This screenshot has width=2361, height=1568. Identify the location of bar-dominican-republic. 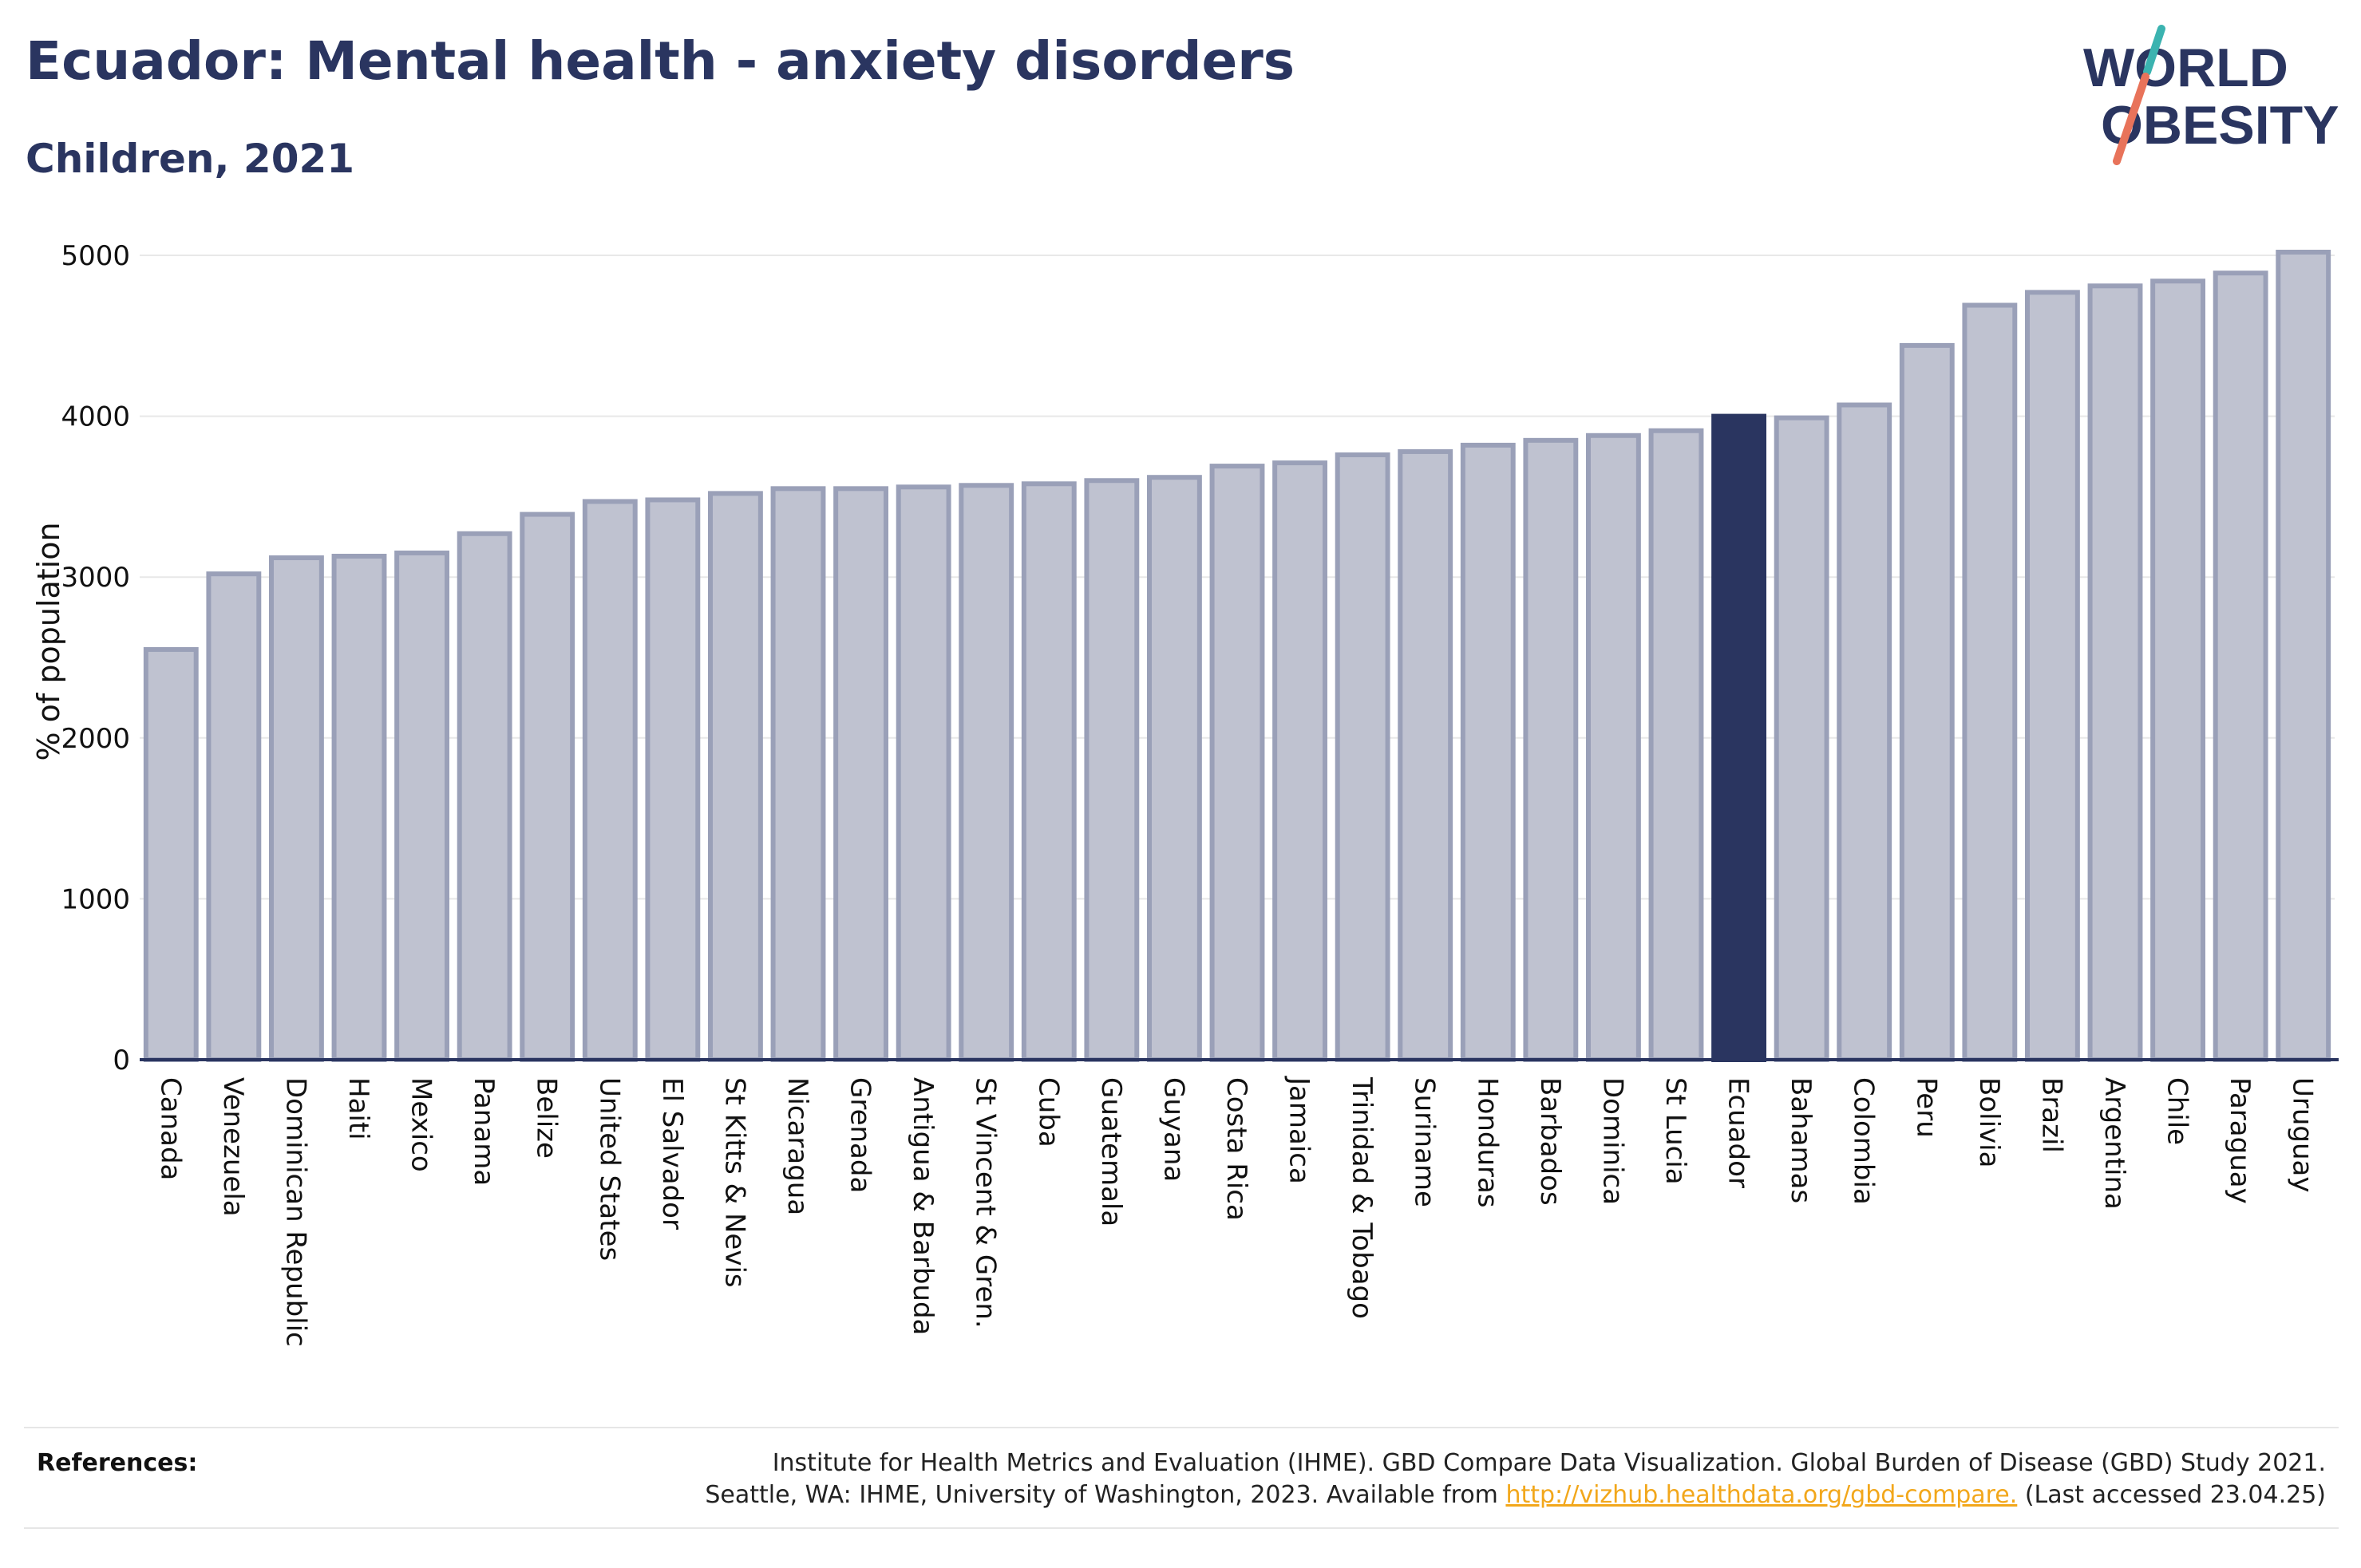
(296, 808).